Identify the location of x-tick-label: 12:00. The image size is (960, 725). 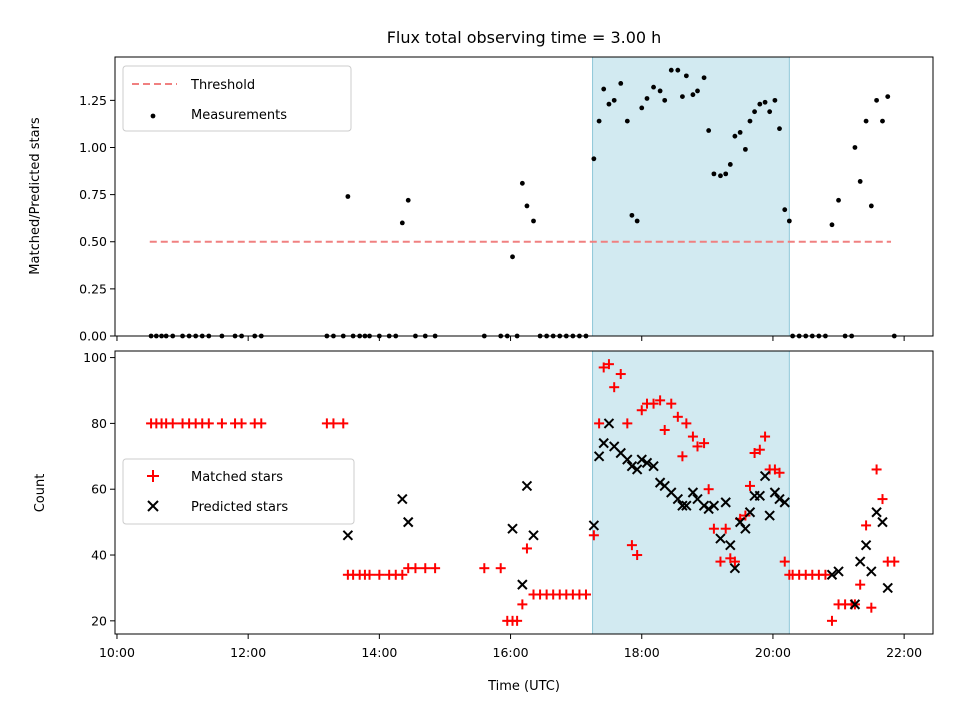
(248, 652).